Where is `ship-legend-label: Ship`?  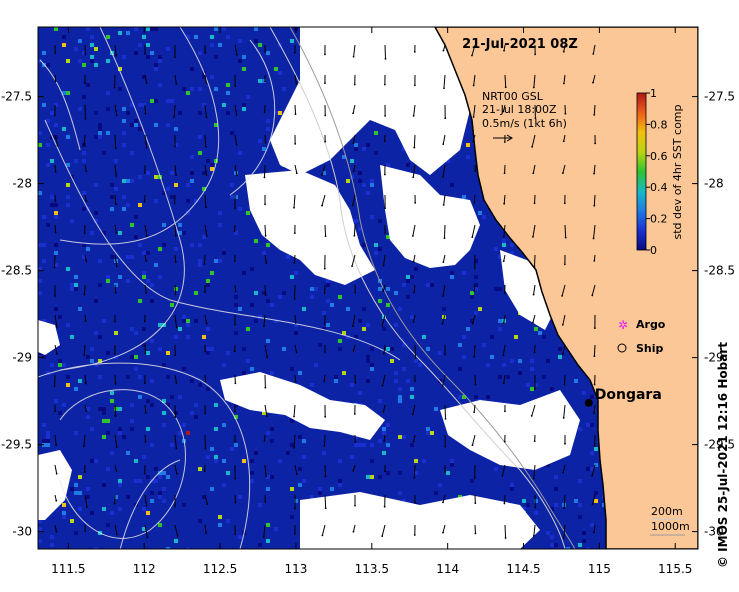 ship-legend-label: Ship is located at coordinates (650, 348).